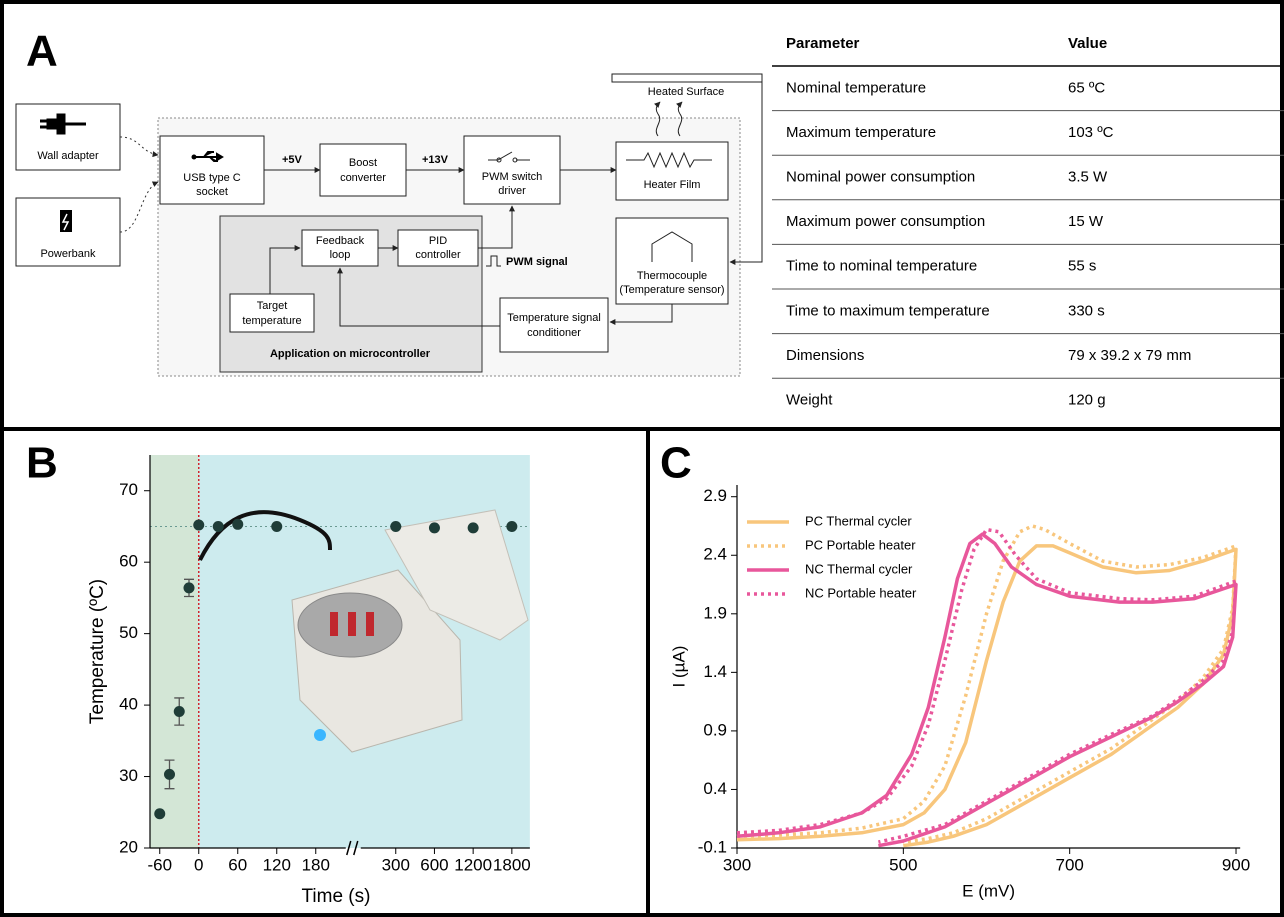 Image resolution: width=1284 pixels, height=917 pixels. What do you see at coordinates (1236, 864) in the screenshot?
I see `x-tick-label: 900` at bounding box center [1236, 864].